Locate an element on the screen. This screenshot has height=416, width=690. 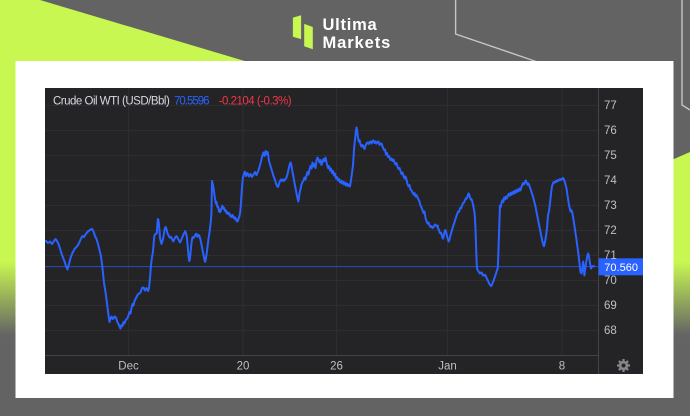
svg-text: 75 is located at coordinates (610, 156).